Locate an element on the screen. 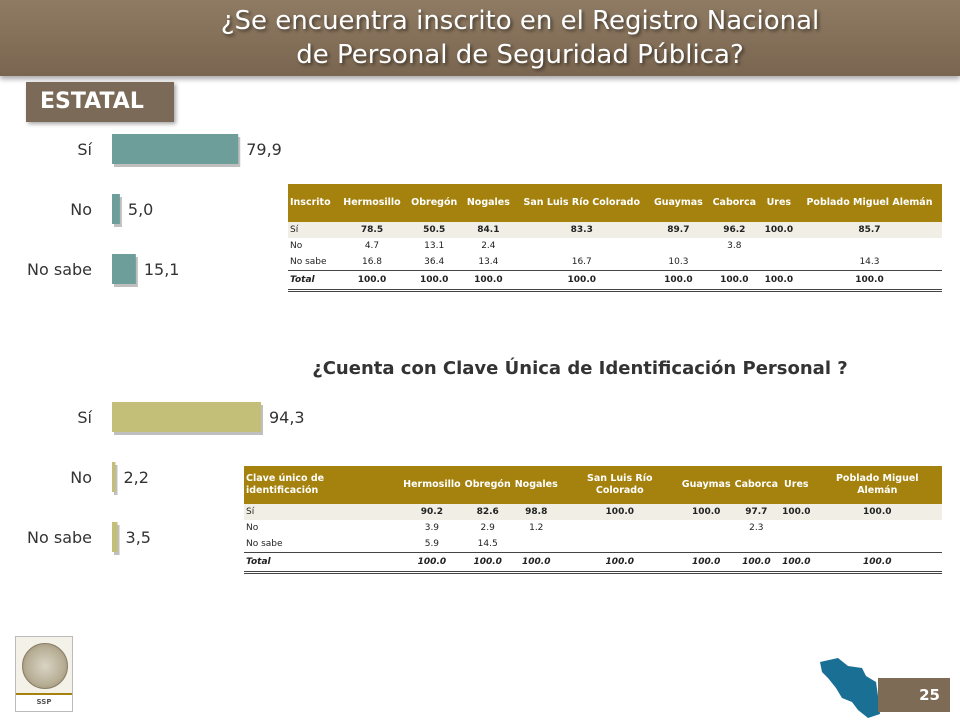 This screenshot has height=720, width=960. value-label: 2,2 is located at coordinates (135, 477).